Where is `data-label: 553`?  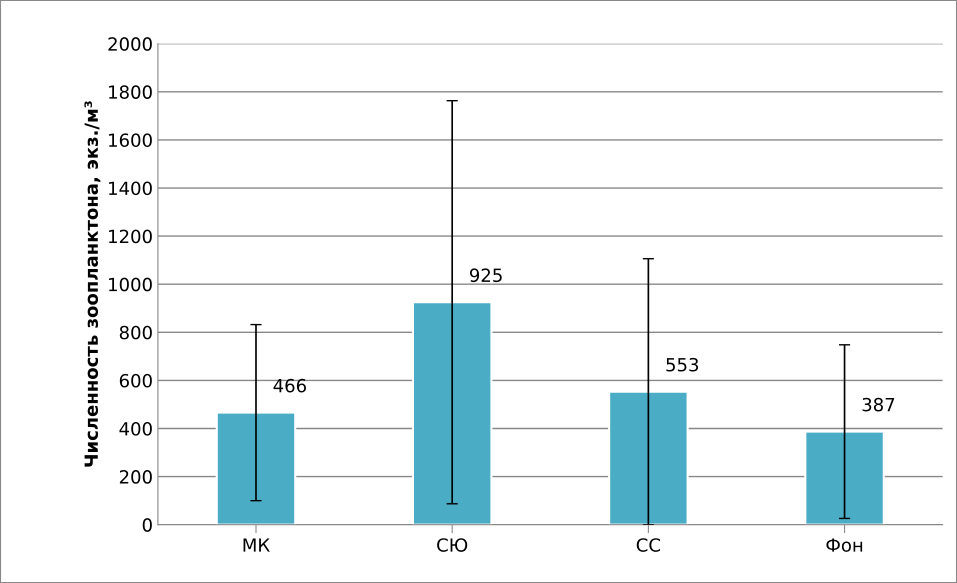
data-label: 553 is located at coordinates (682, 365).